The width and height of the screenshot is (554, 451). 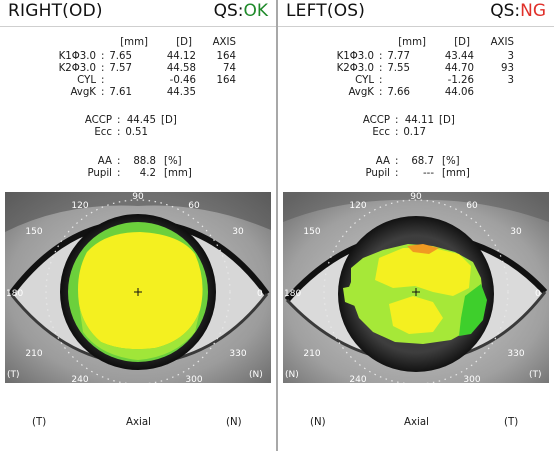 What do you see at coordinates (459, 56) in the screenshot?
I see `left-row-d: 43.44` at bounding box center [459, 56].